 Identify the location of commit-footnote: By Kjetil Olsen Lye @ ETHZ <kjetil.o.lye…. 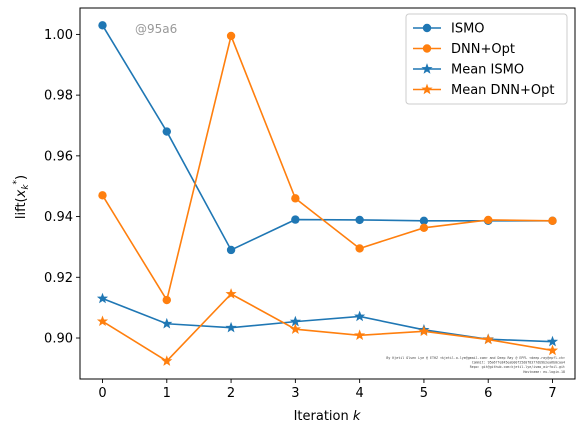
(475, 365).